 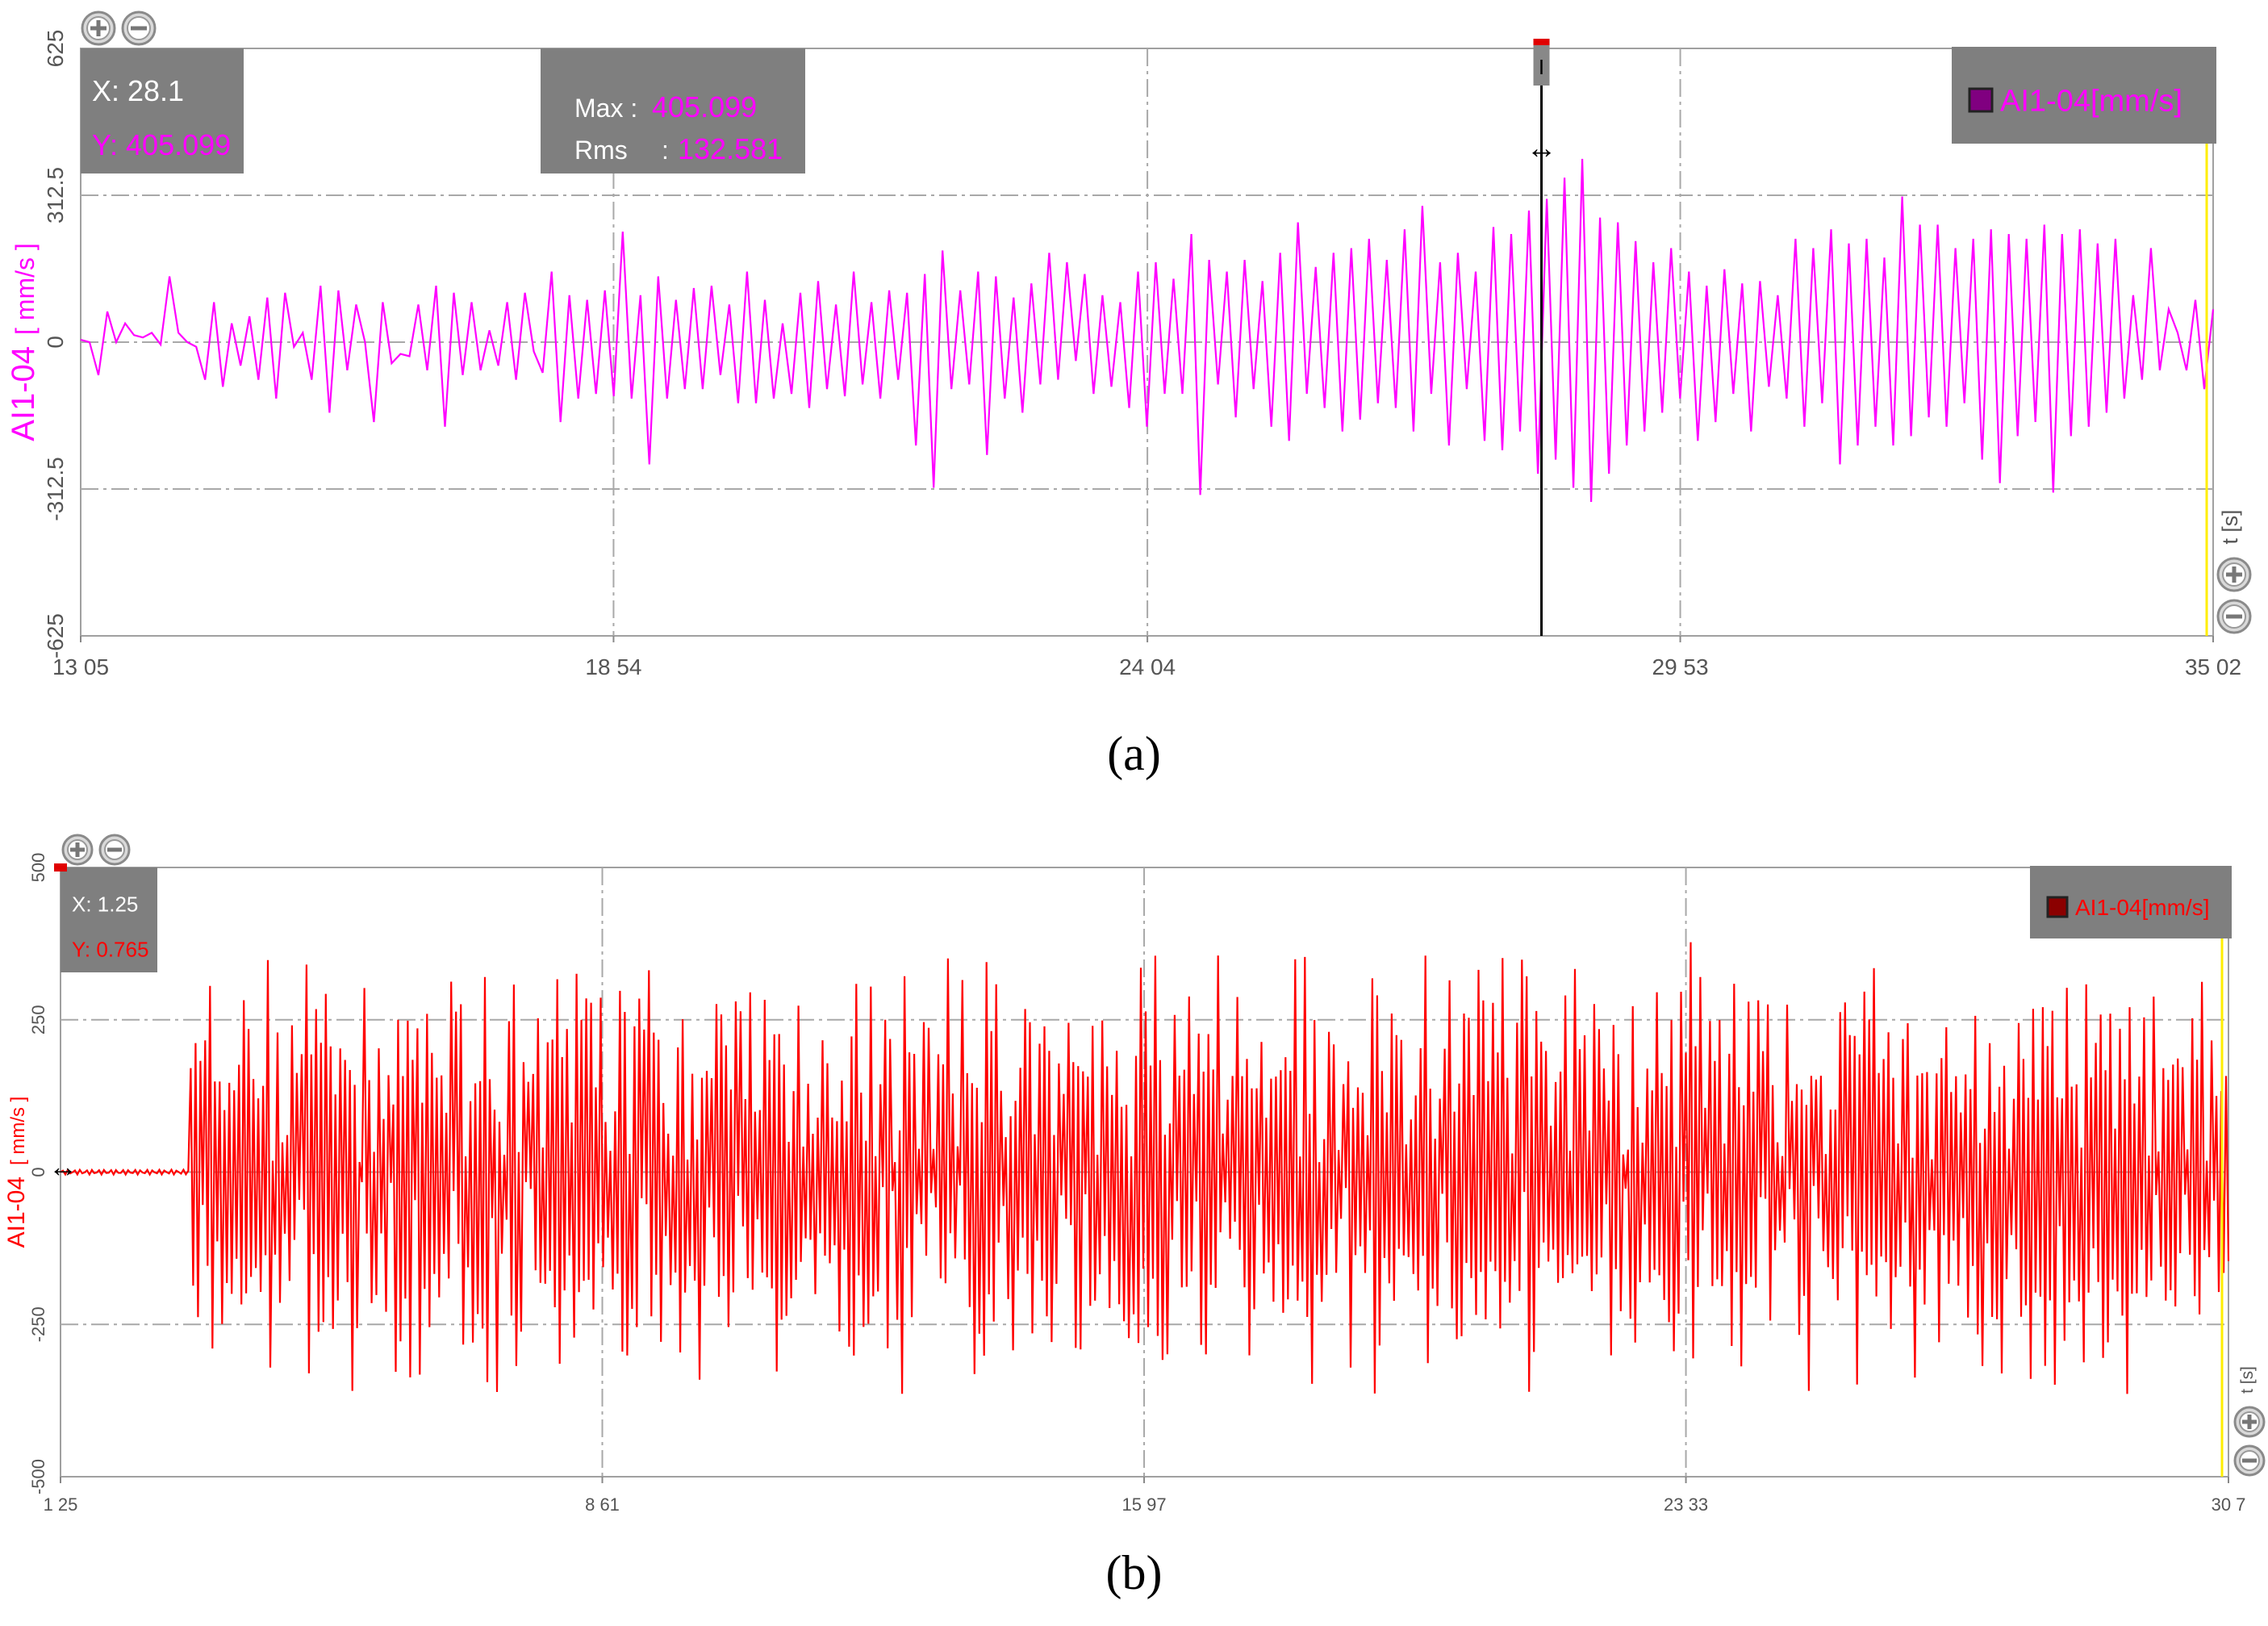 I want to click on y-tick-label: 250, so click(x=38, y=1020).